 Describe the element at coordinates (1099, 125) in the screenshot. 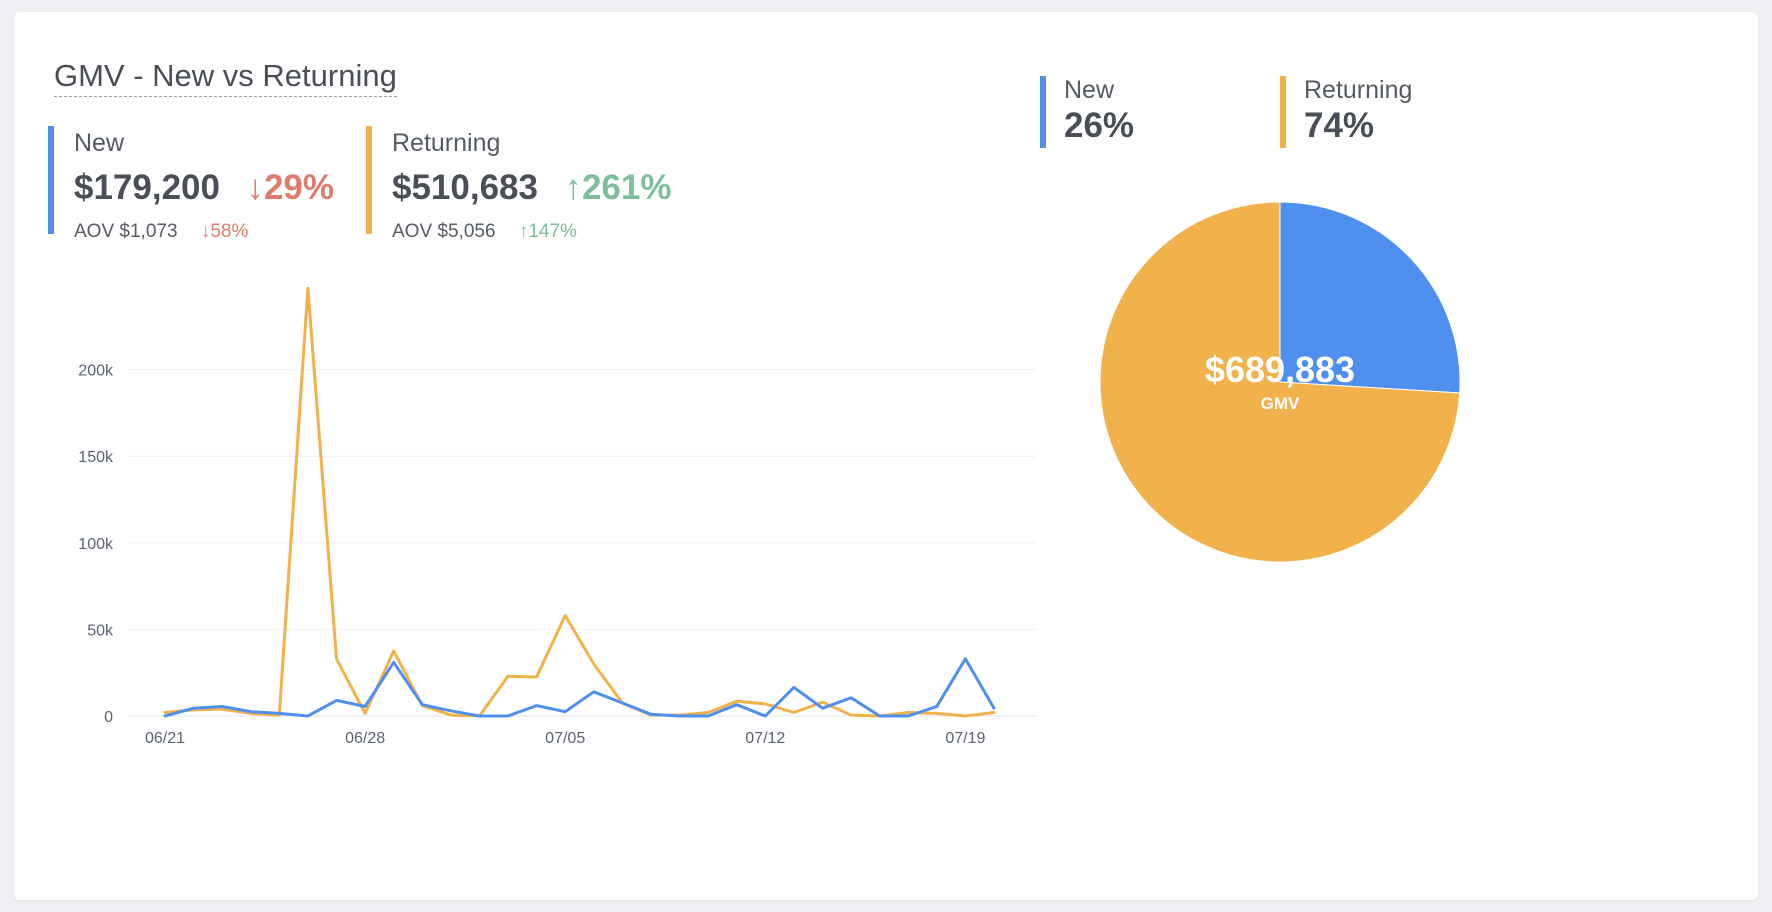

I see `share-new-pct: 26%` at that location.